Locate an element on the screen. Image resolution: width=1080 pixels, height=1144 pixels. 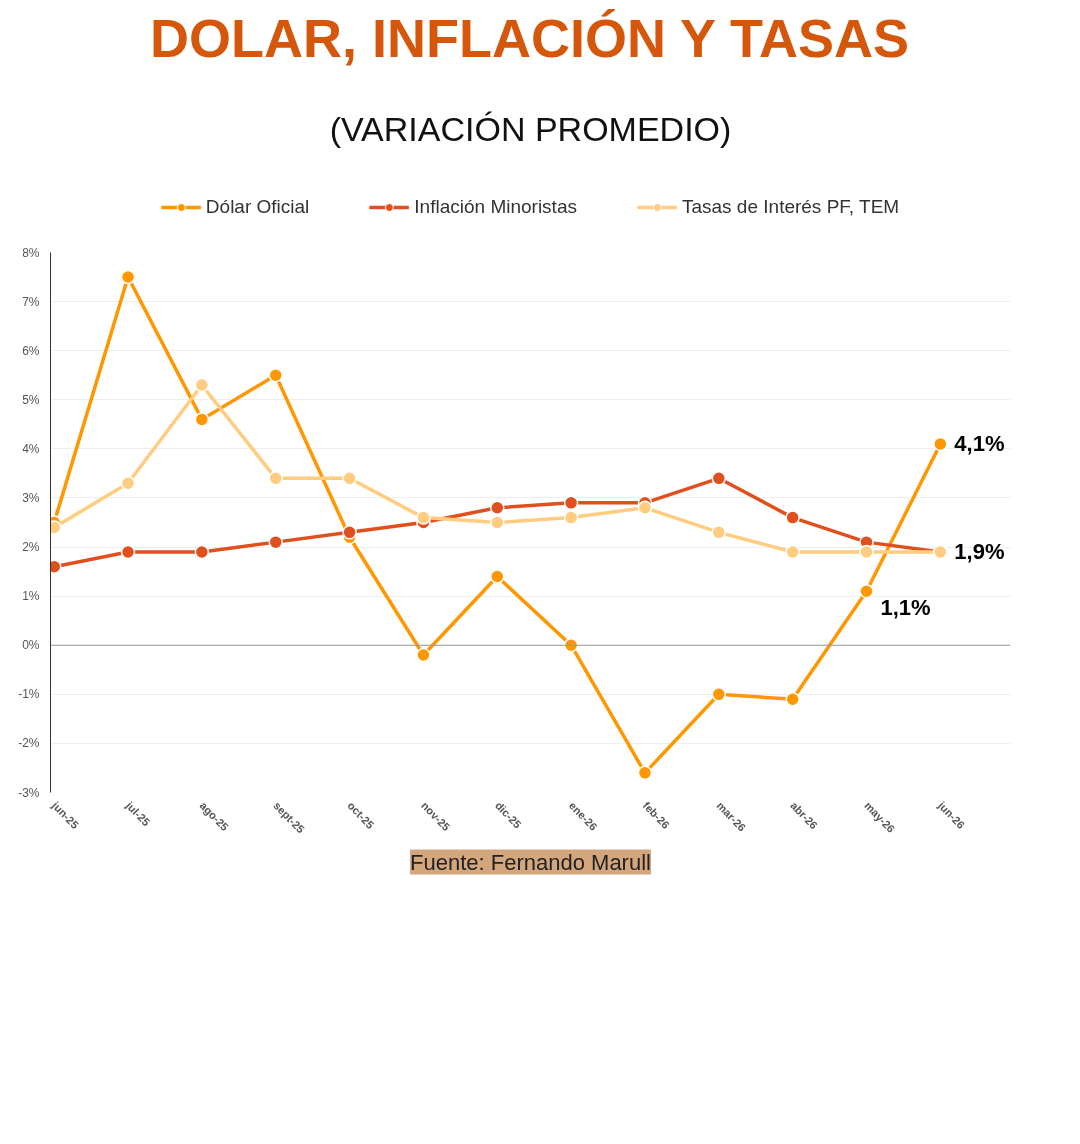
legend-label: Tasas de Interés PF, TEM is located at coordinates (790, 207).